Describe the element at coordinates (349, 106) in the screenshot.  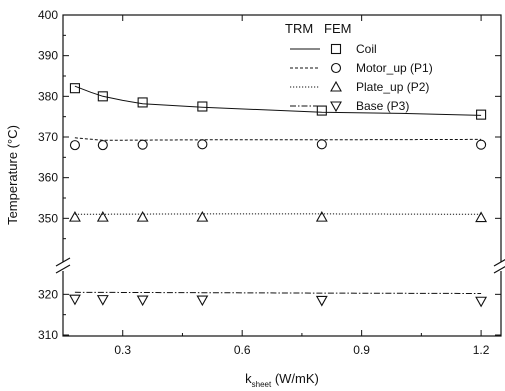
I see `legend-entry: Base (P3)` at that location.